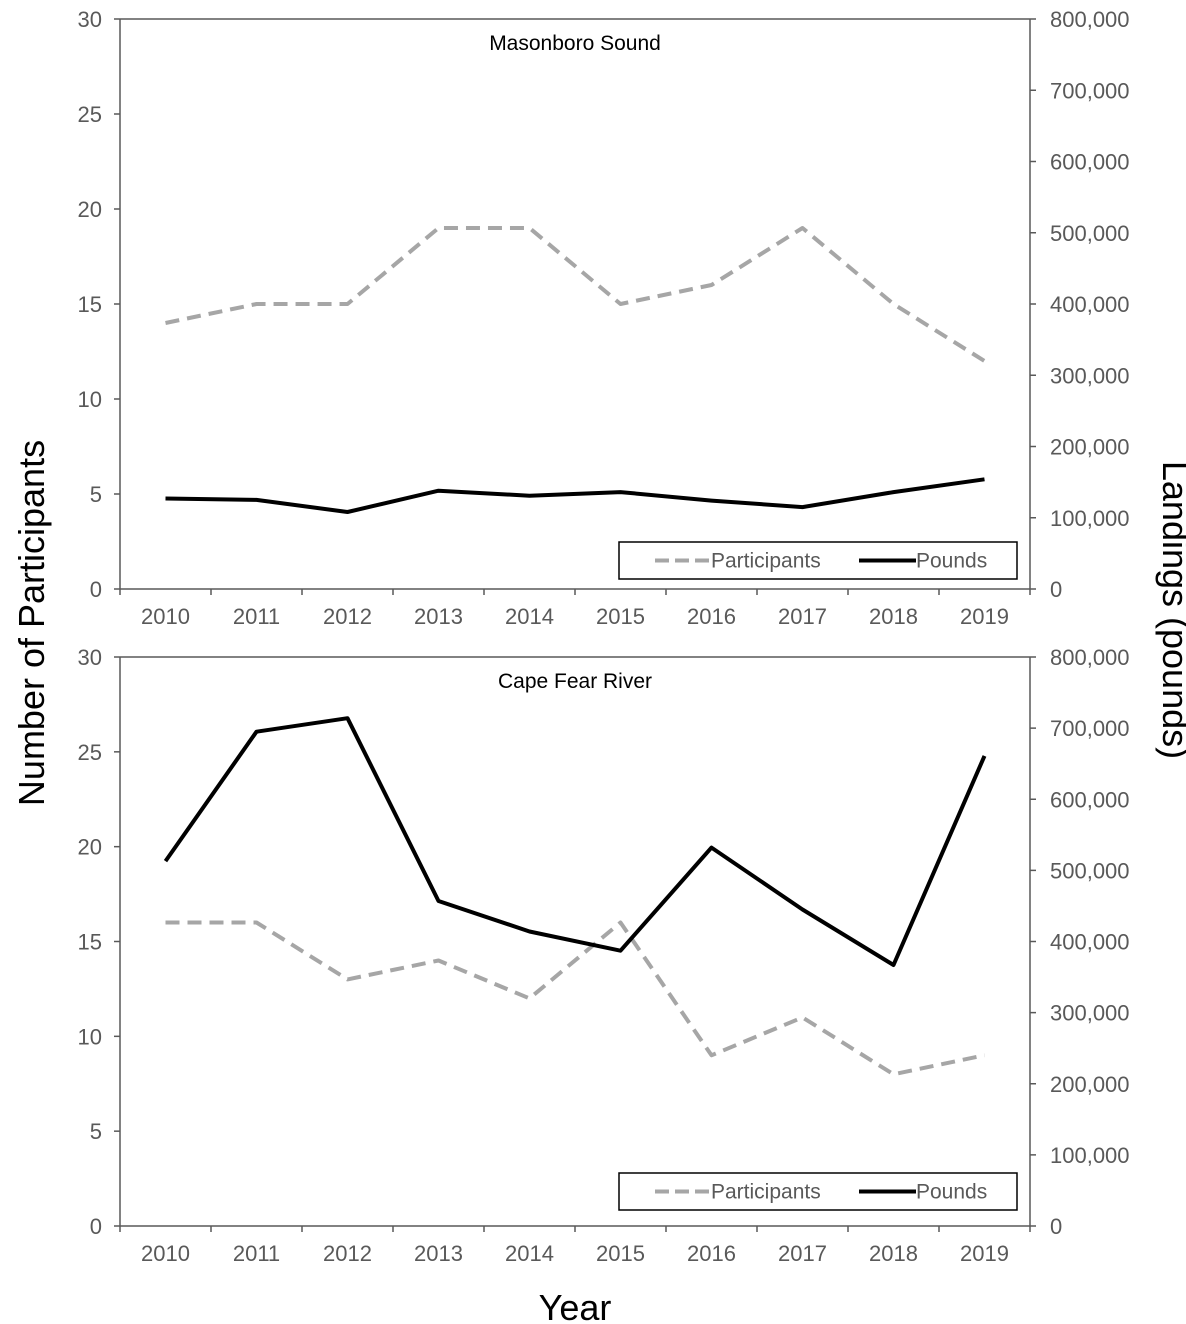 This screenshot has width=1186, height=1324. I want to click on y2-axis-title: Landings (pounds), so click(1170, 610).